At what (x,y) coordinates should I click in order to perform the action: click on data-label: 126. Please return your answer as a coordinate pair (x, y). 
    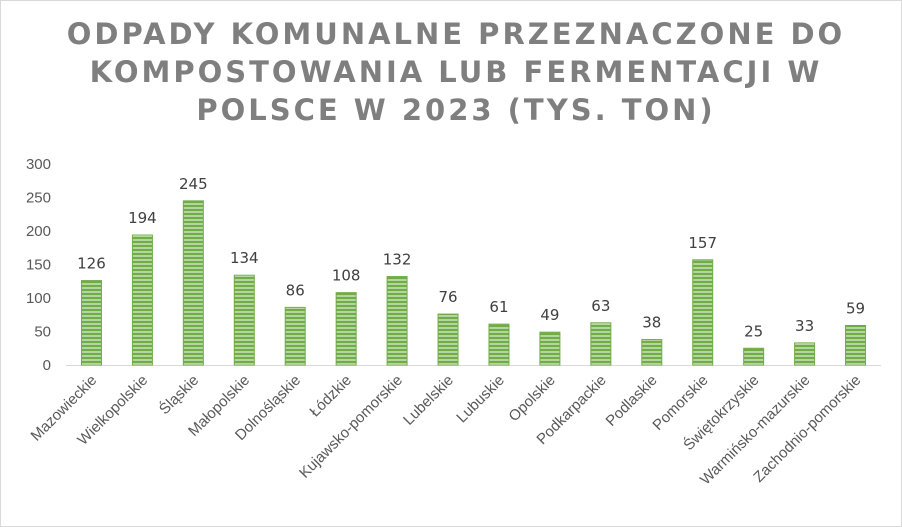
    Looking at the image, I should click on (91, 264).